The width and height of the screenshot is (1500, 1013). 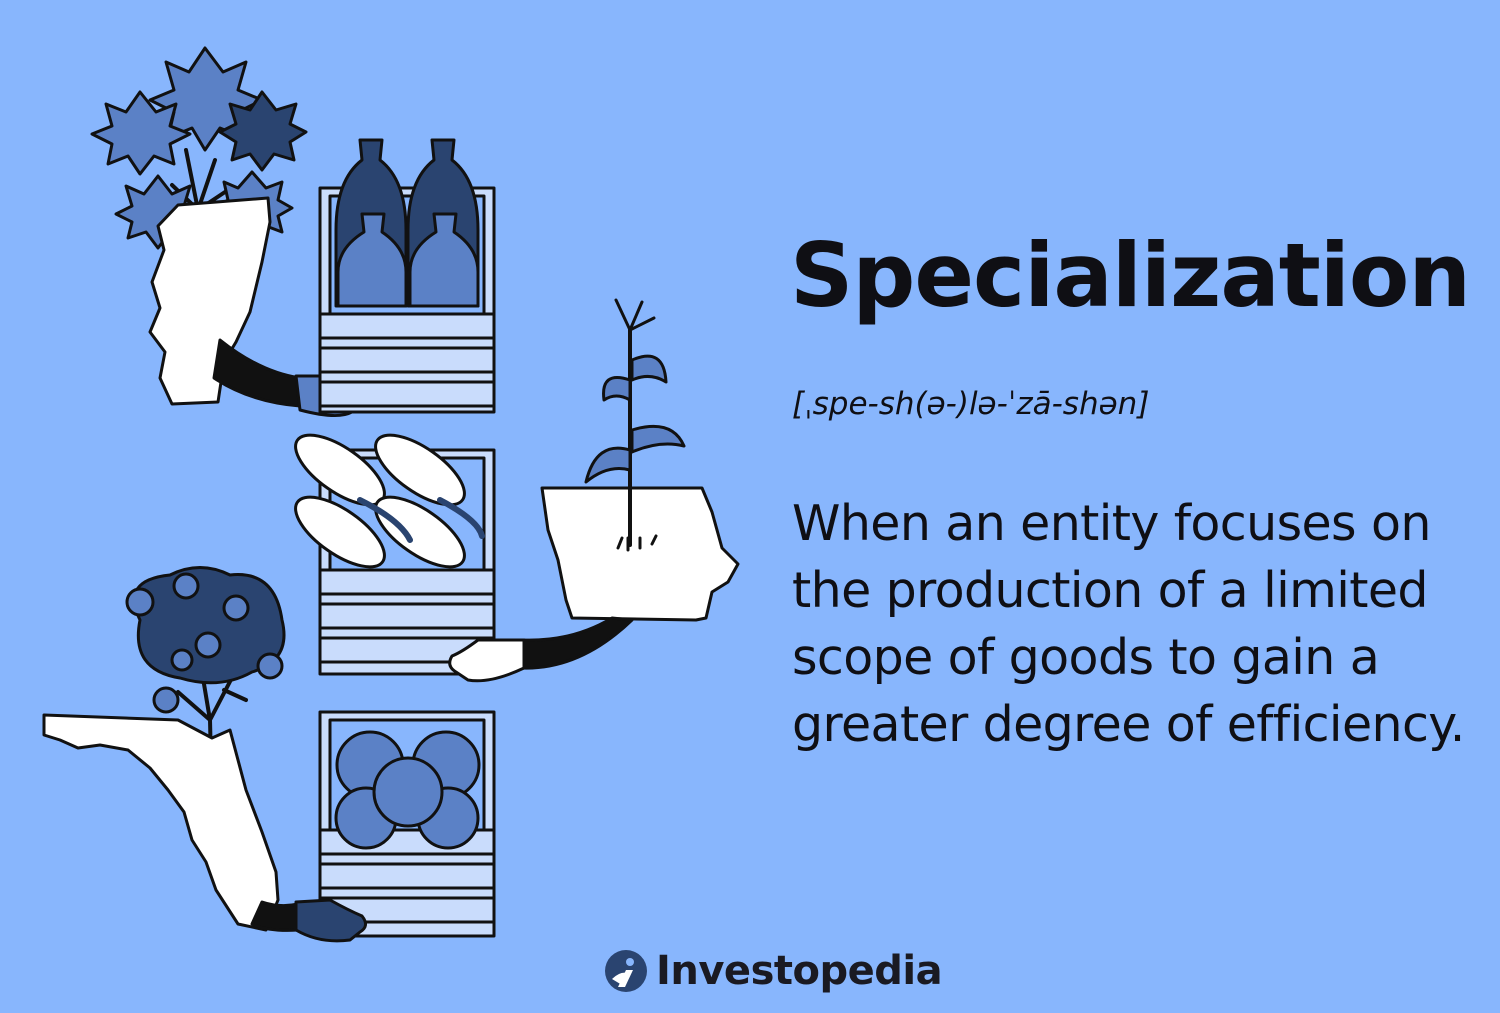 I want to click on page-title: Specialization, so click(x=1130, y=275).